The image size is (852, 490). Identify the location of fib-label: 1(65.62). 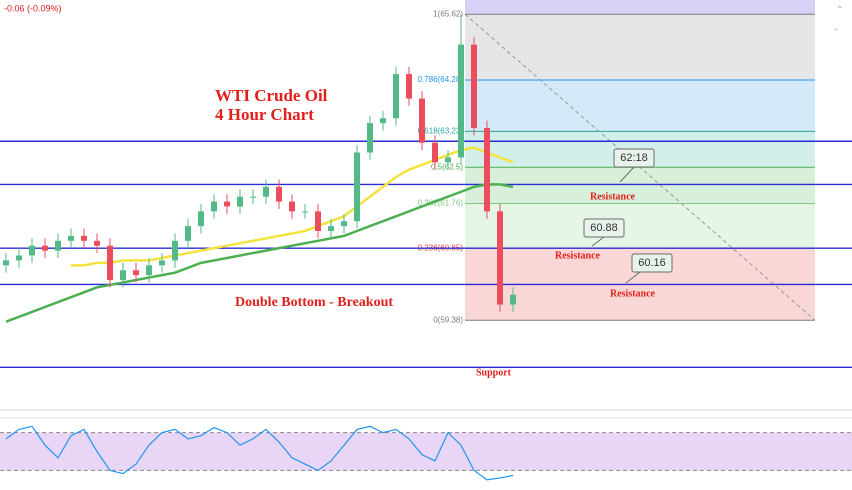
(448, 13).